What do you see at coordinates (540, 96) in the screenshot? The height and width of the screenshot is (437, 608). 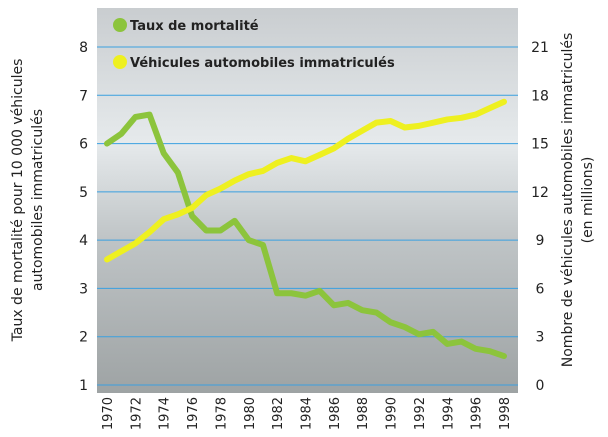 I see `y2-tick-label: 18` at bounding box center [540, 96].